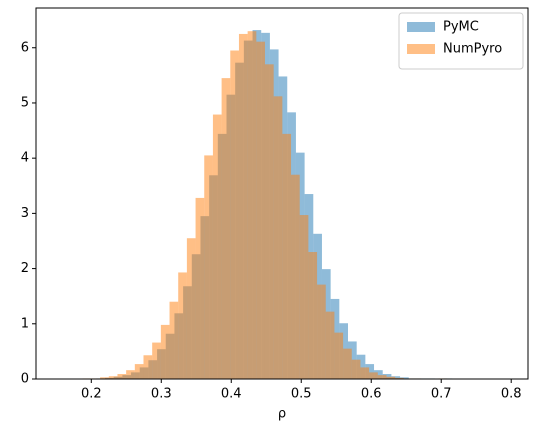 Image resolution: width=534 pixels, height=432 pixels. Describe the element at coordinates (25, 102) in the screenshot. I see `y-tick-label: 5` at that location.